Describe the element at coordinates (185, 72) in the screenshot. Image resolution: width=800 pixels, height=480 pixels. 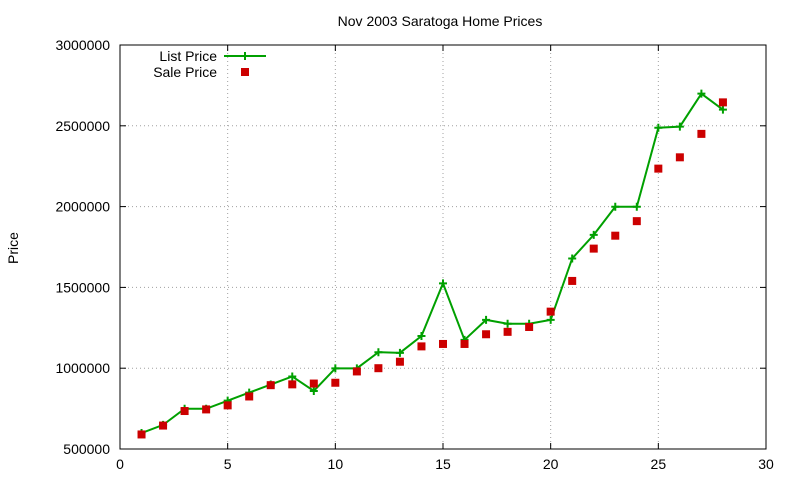
I see `legend-label: Sale Price` at that location.